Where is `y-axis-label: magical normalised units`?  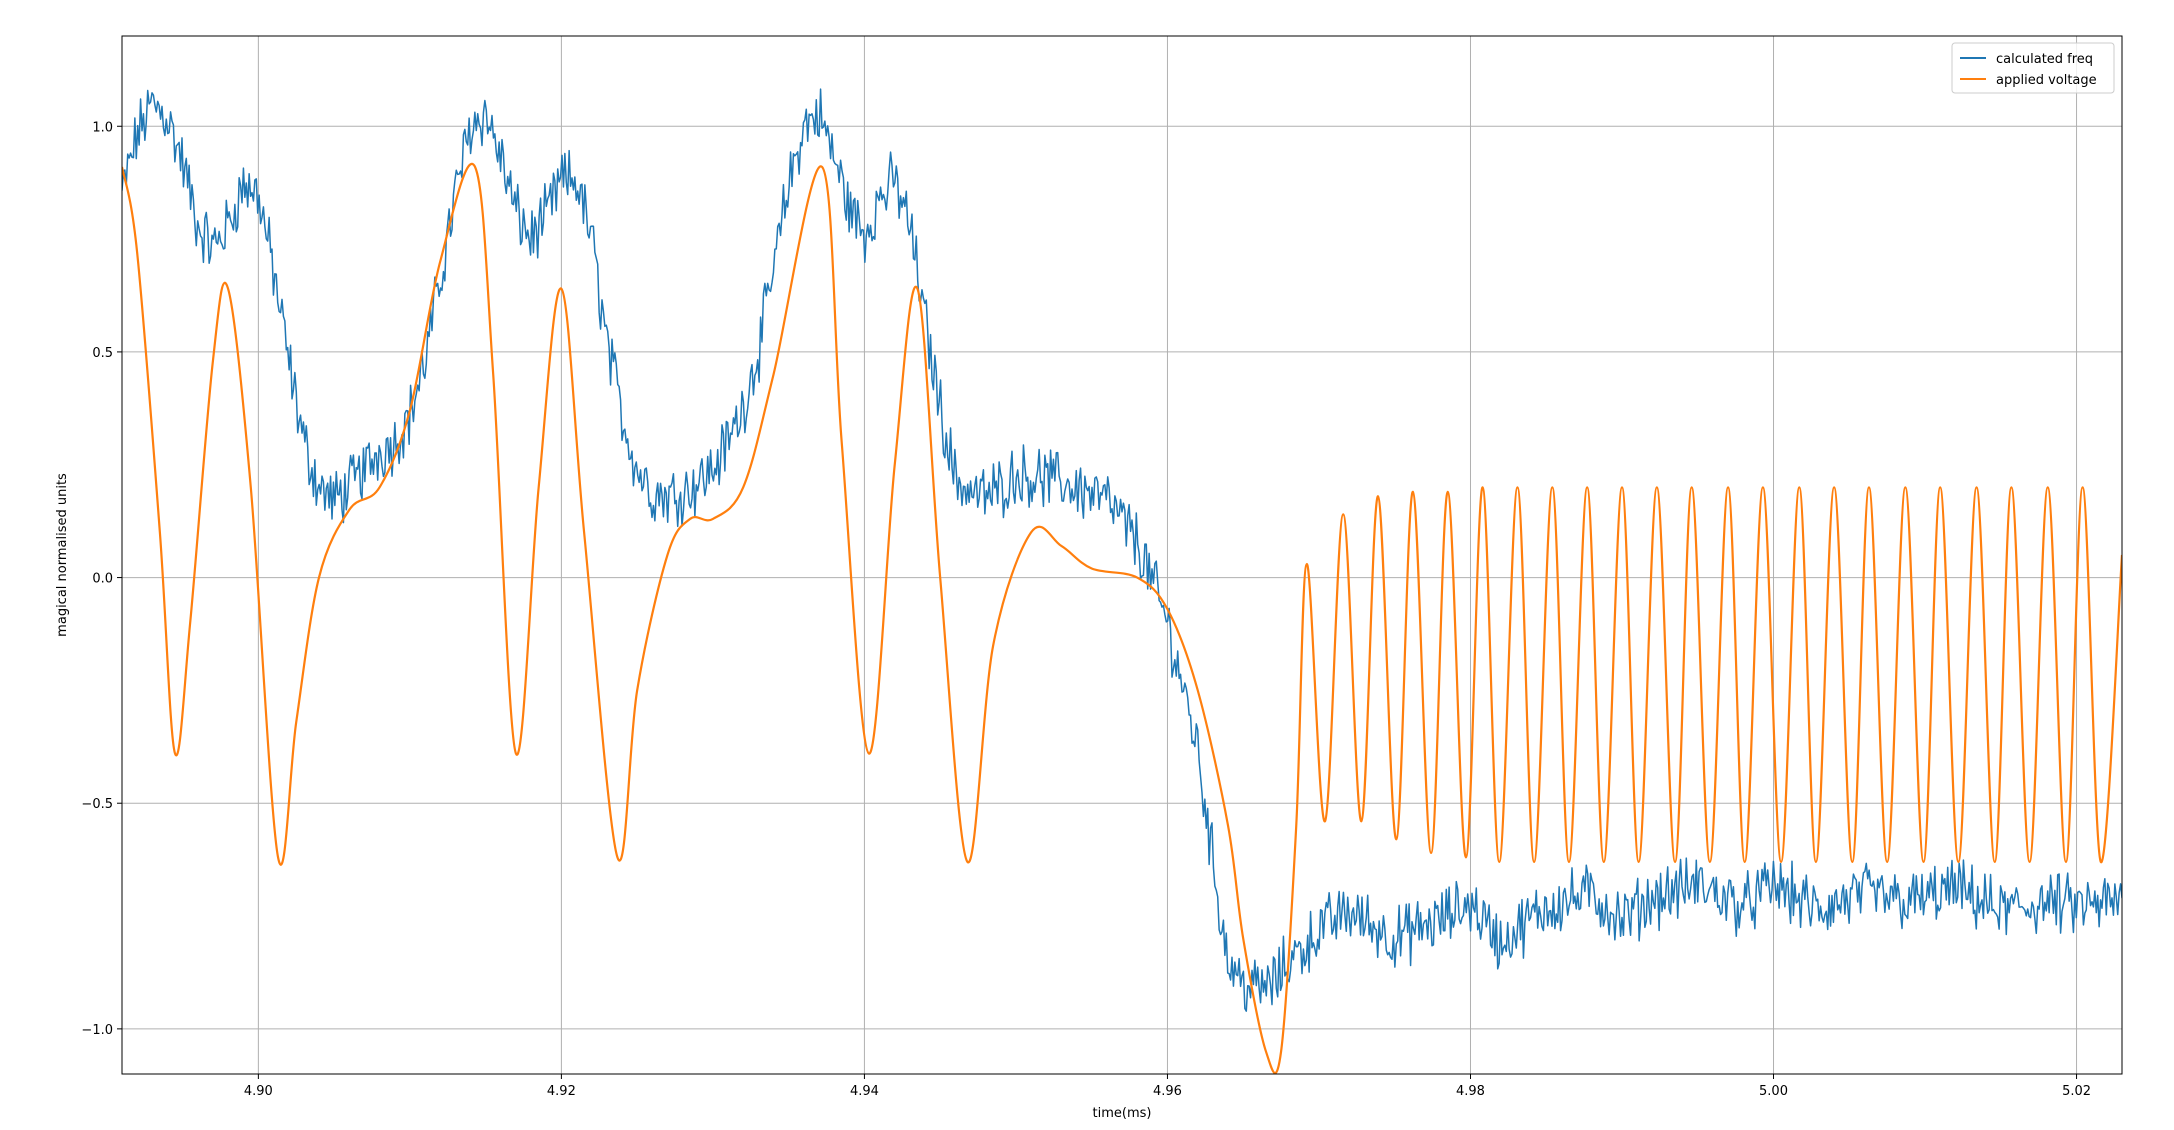
y-axis-label: magical normalised units is located at coordinates (62, 555).